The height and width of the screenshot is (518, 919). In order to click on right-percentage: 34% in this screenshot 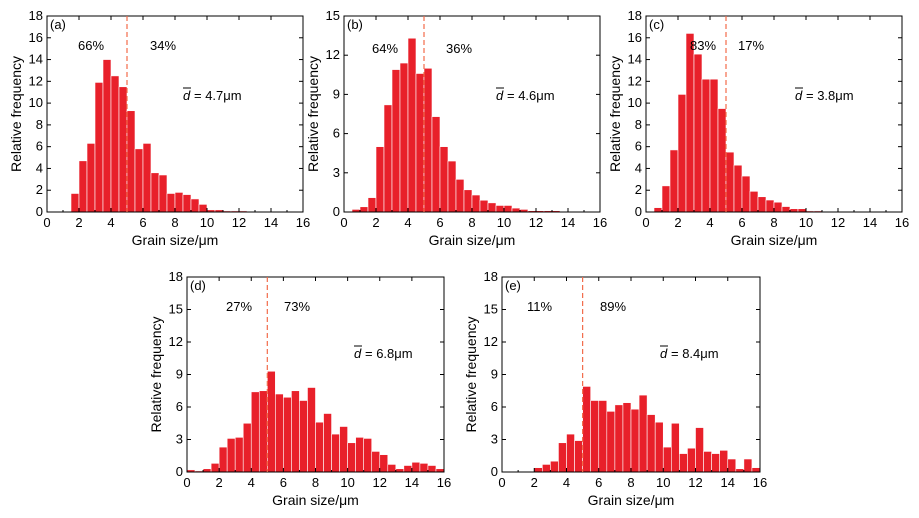, I will do `click(163, 45)`.